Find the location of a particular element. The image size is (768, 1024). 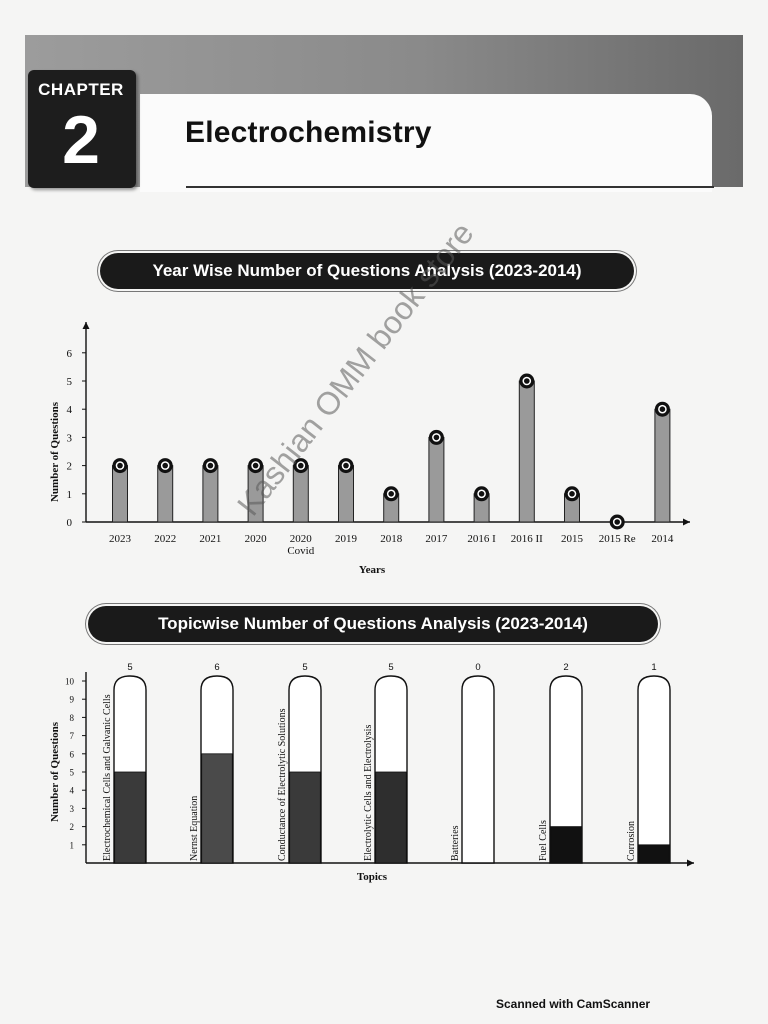

footer-text: Scanned with CamScanner is located at coordinates (573, 1004).